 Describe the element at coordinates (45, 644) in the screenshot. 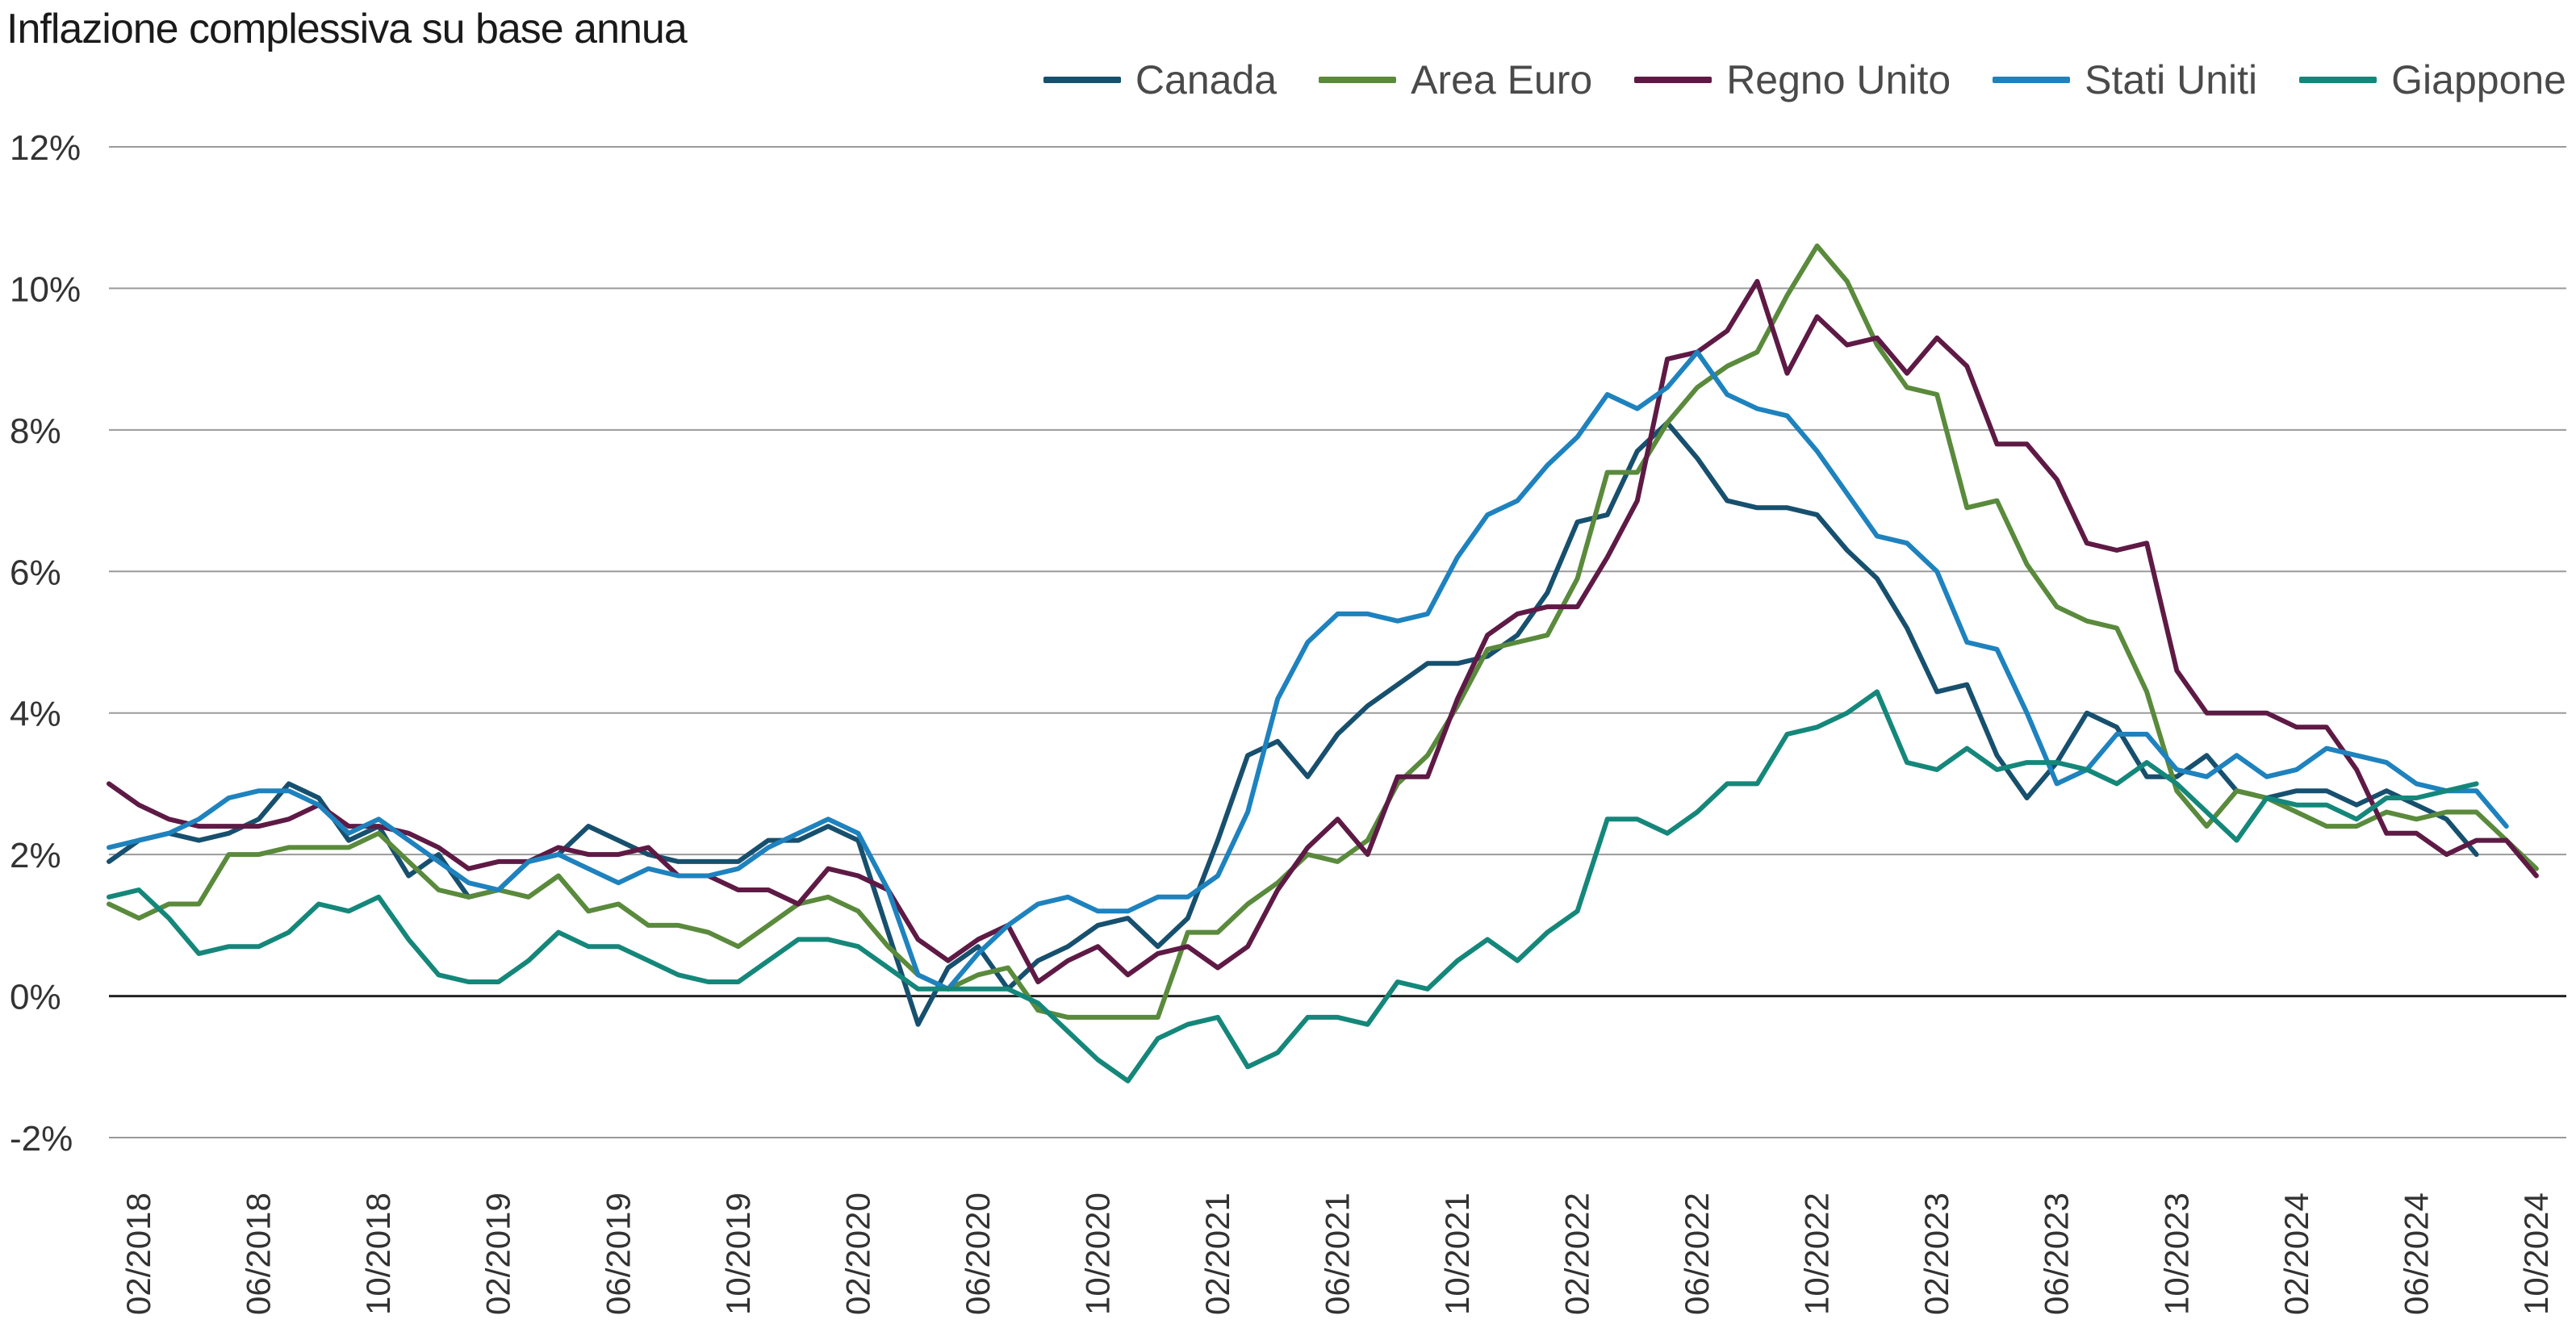

I see `y-axis-ticks: -2% 0% 2% 4% 6% 8% 10% 12%` at that location.